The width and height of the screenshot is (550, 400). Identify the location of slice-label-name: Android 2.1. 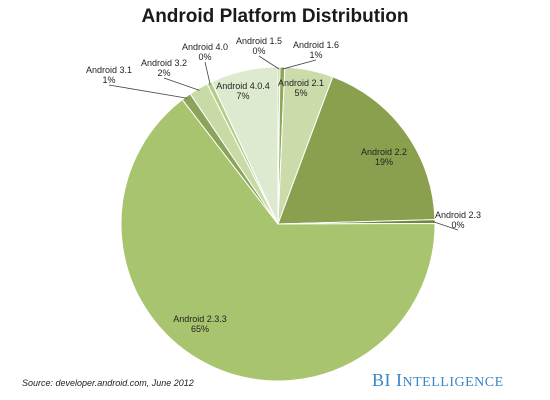
(301, 83).